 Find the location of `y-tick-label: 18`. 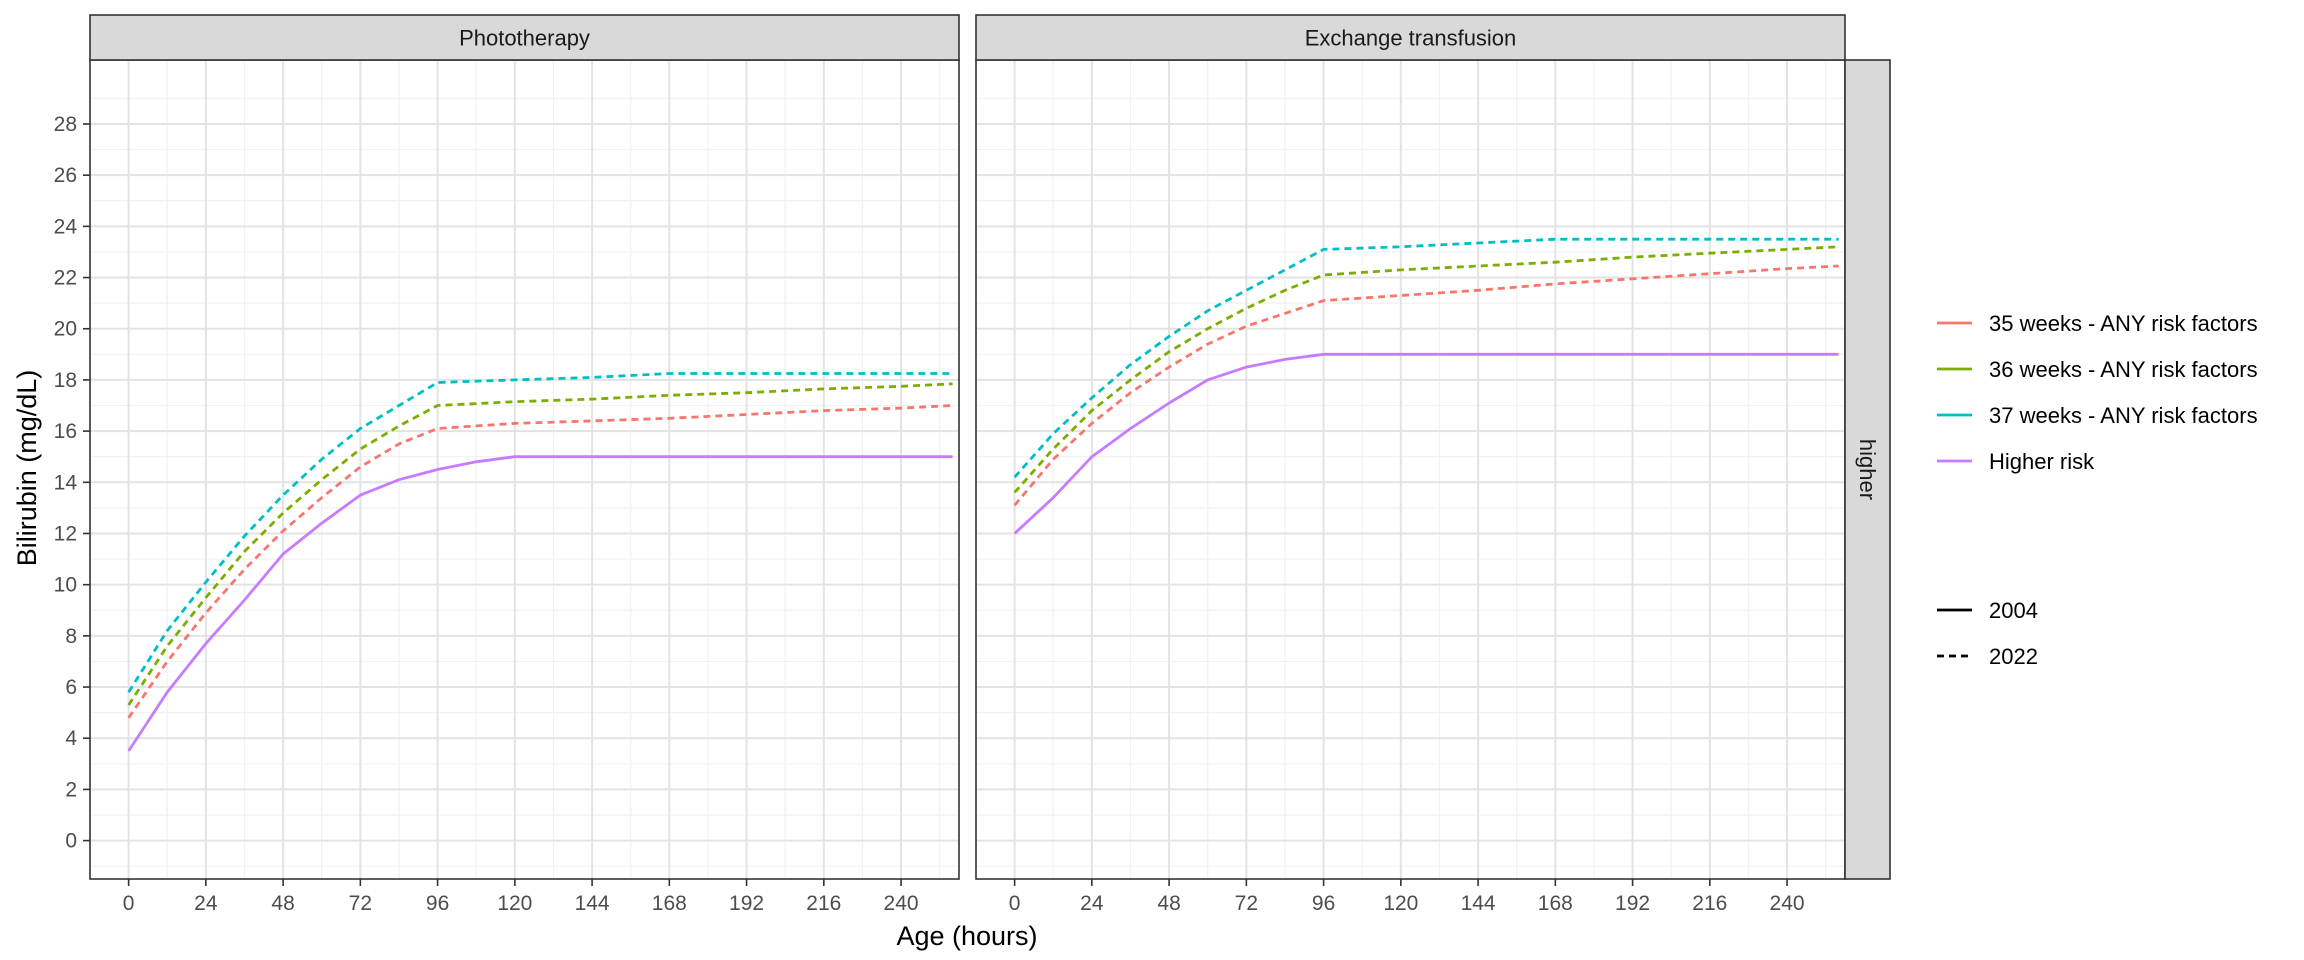

y-tick-label: 18 is located at coordinates (65, 380).